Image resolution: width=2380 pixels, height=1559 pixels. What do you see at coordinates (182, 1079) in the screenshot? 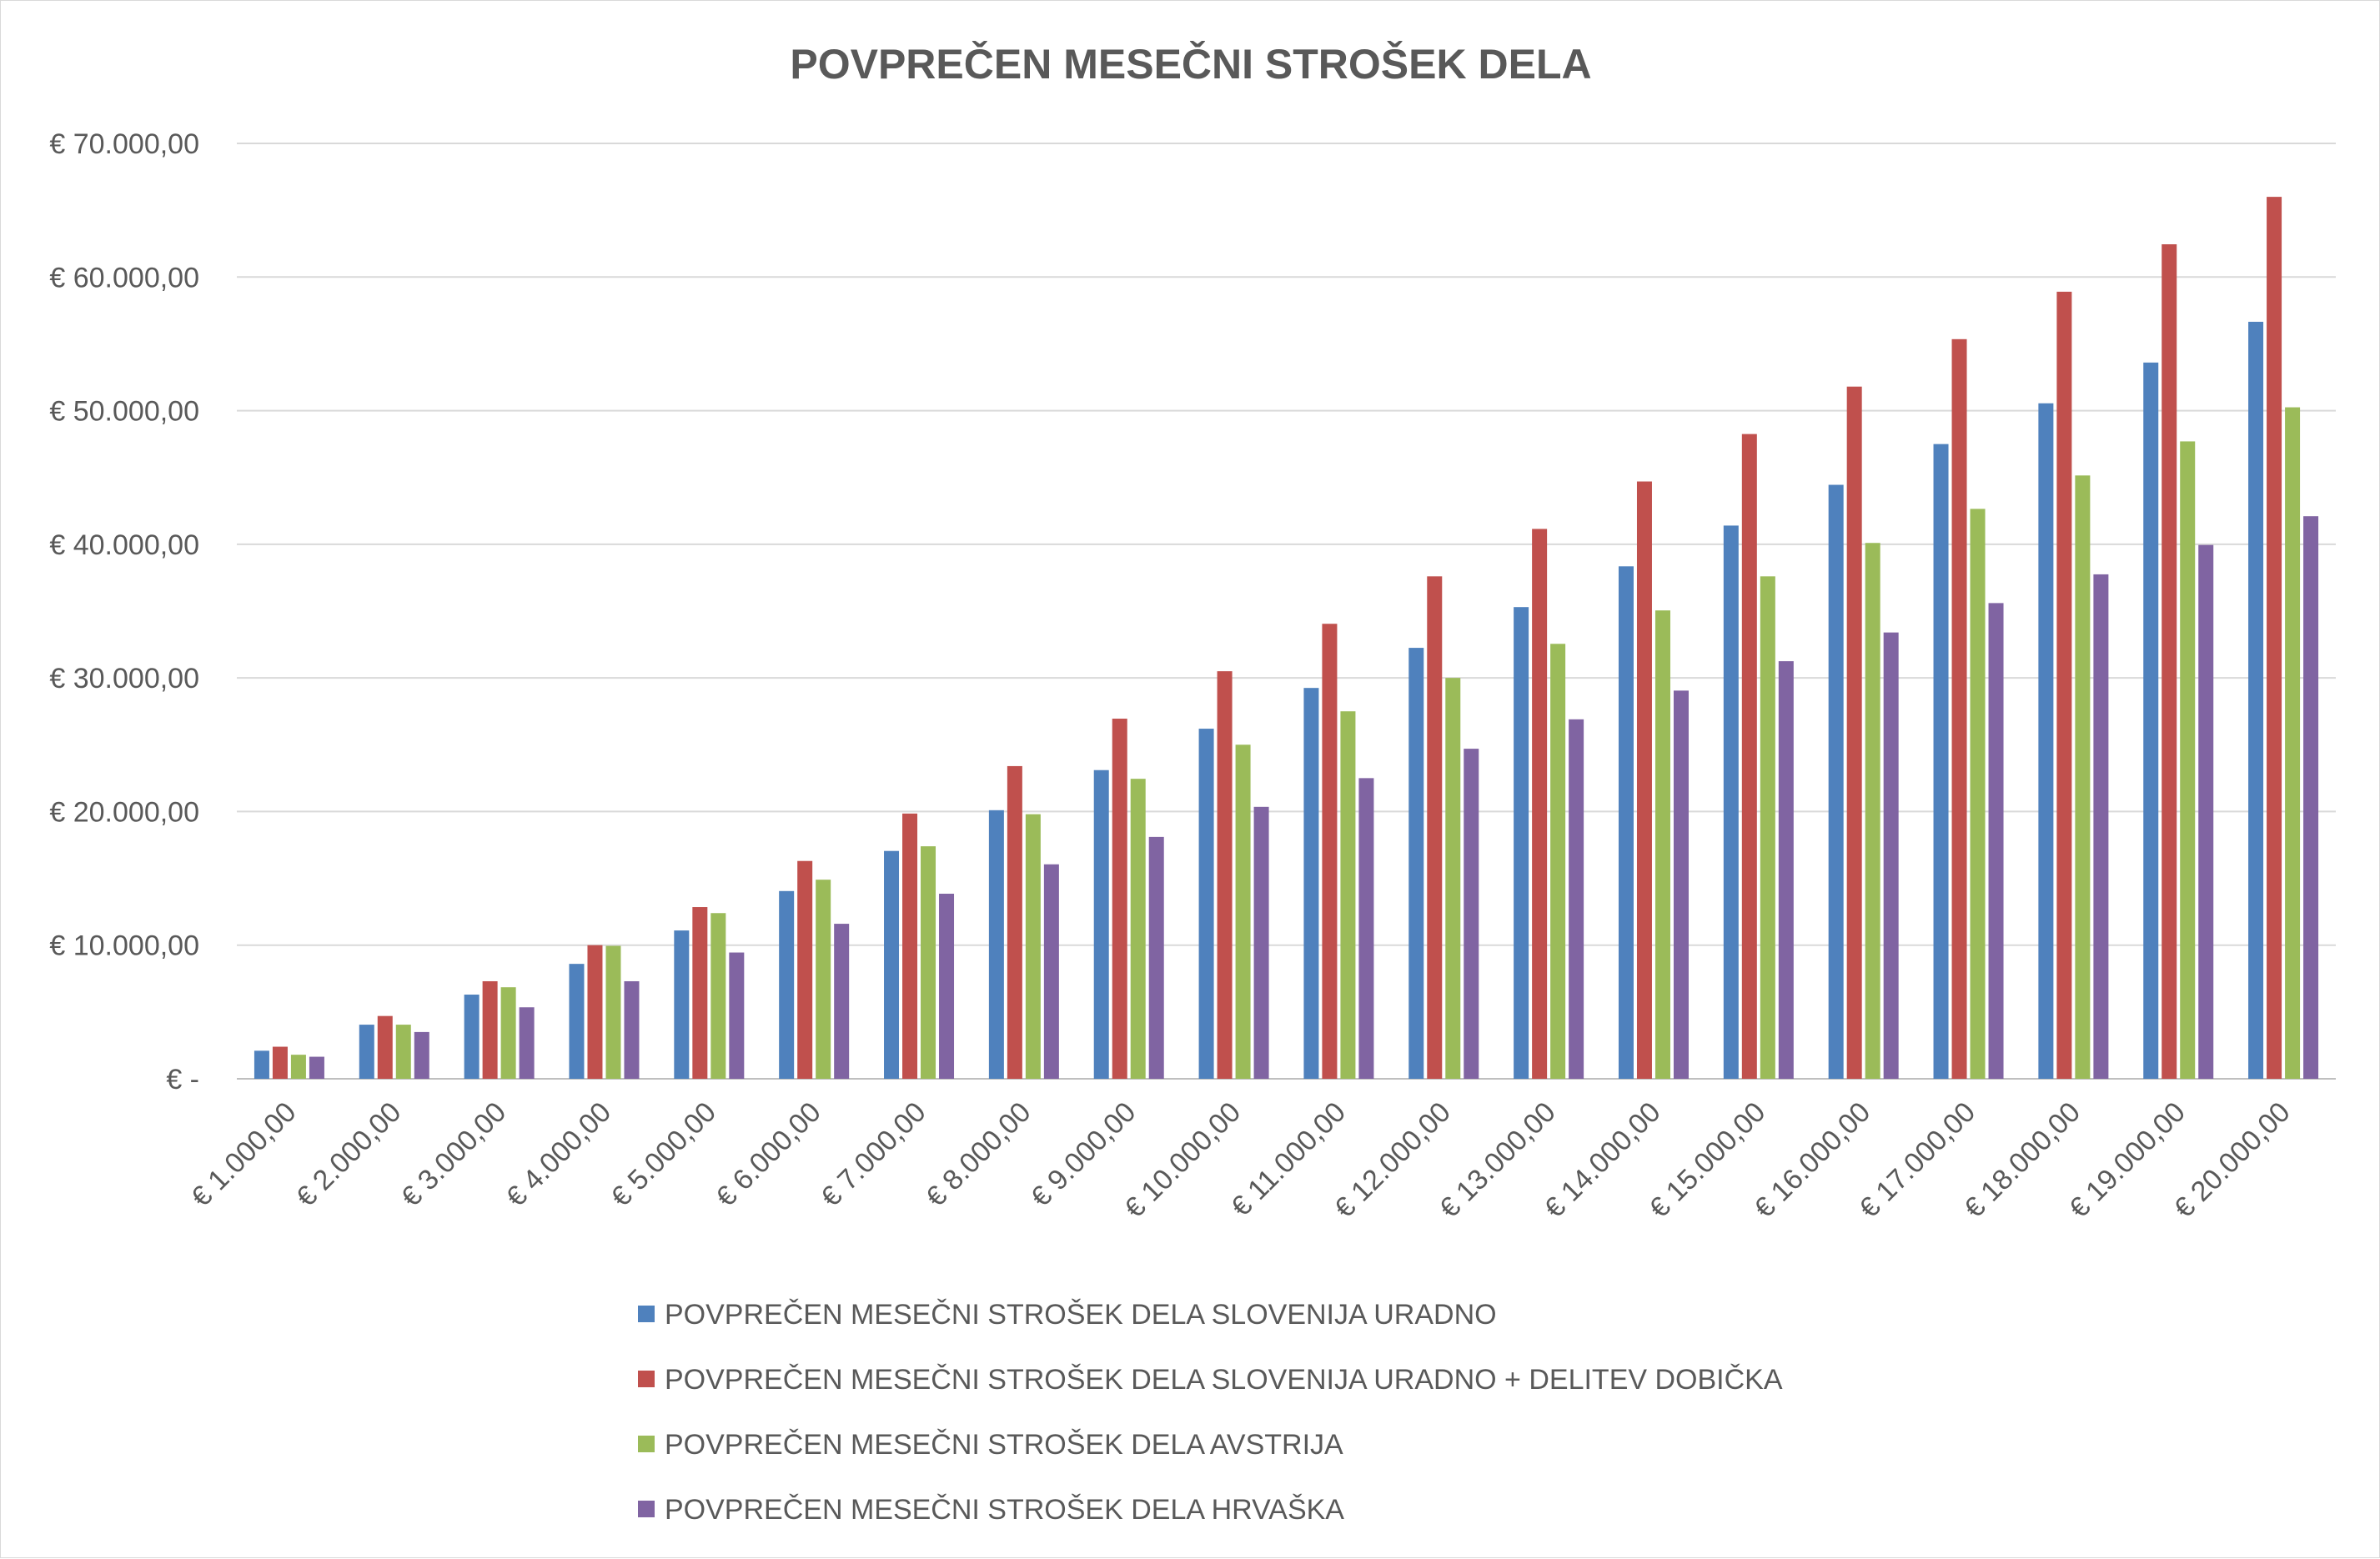
I see `y-tick-label: € -` at bounding box center [182, 1079].